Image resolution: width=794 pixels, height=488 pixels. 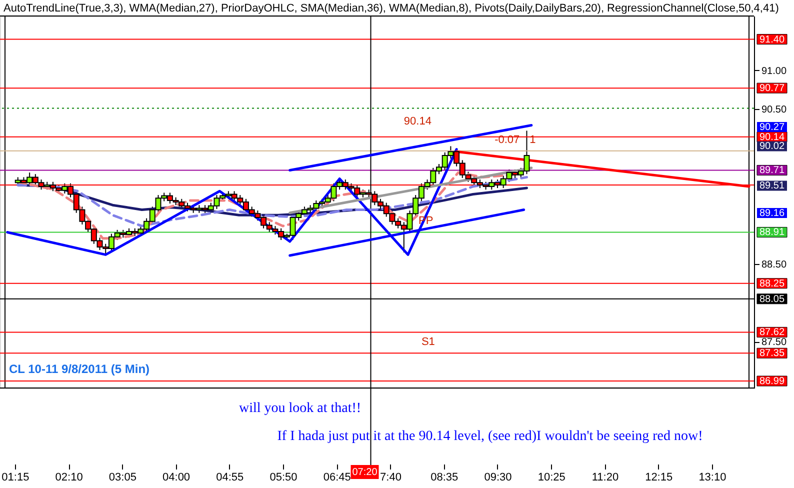 What do you see at coordinates (444, 478) in the screenshot?
I see `x-tick-label: 08:35` at bounding box center [444, 478].